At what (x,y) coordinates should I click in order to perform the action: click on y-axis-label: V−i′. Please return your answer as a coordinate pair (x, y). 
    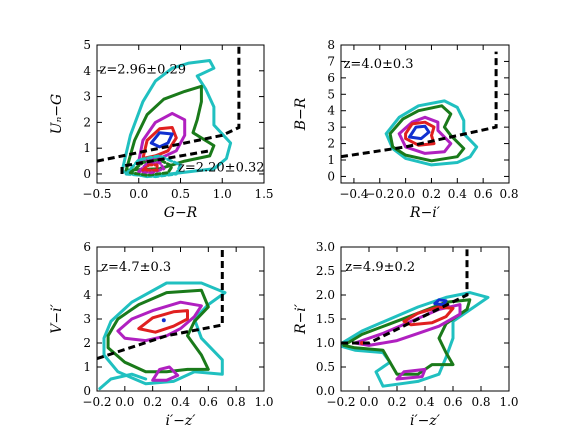
    Looking at the image, I should click on (57, 318).